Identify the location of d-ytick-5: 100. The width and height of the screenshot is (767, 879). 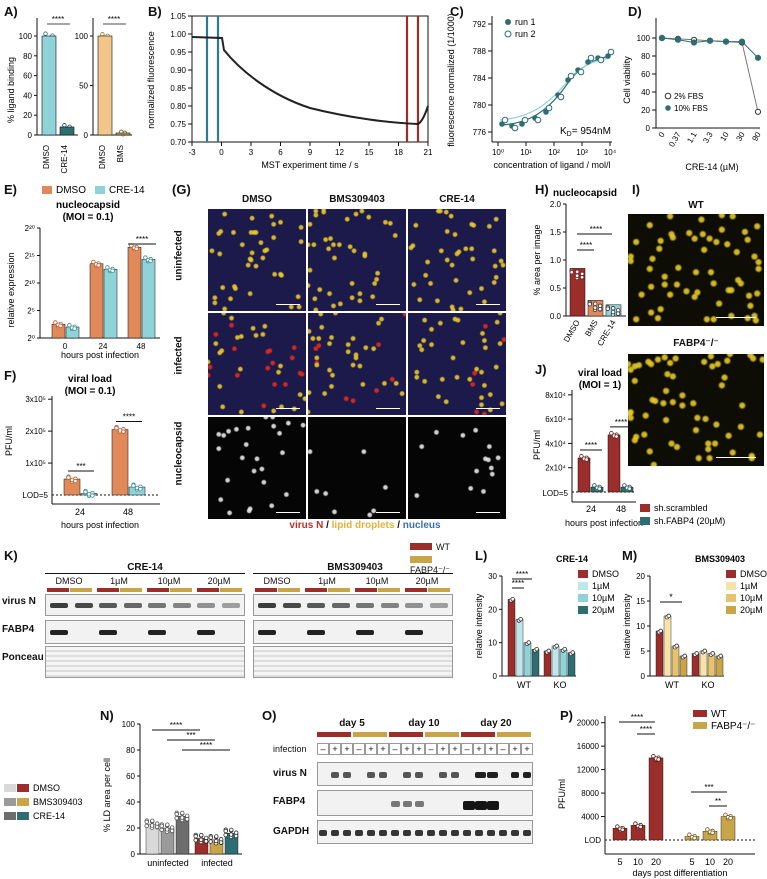
(644, 38).